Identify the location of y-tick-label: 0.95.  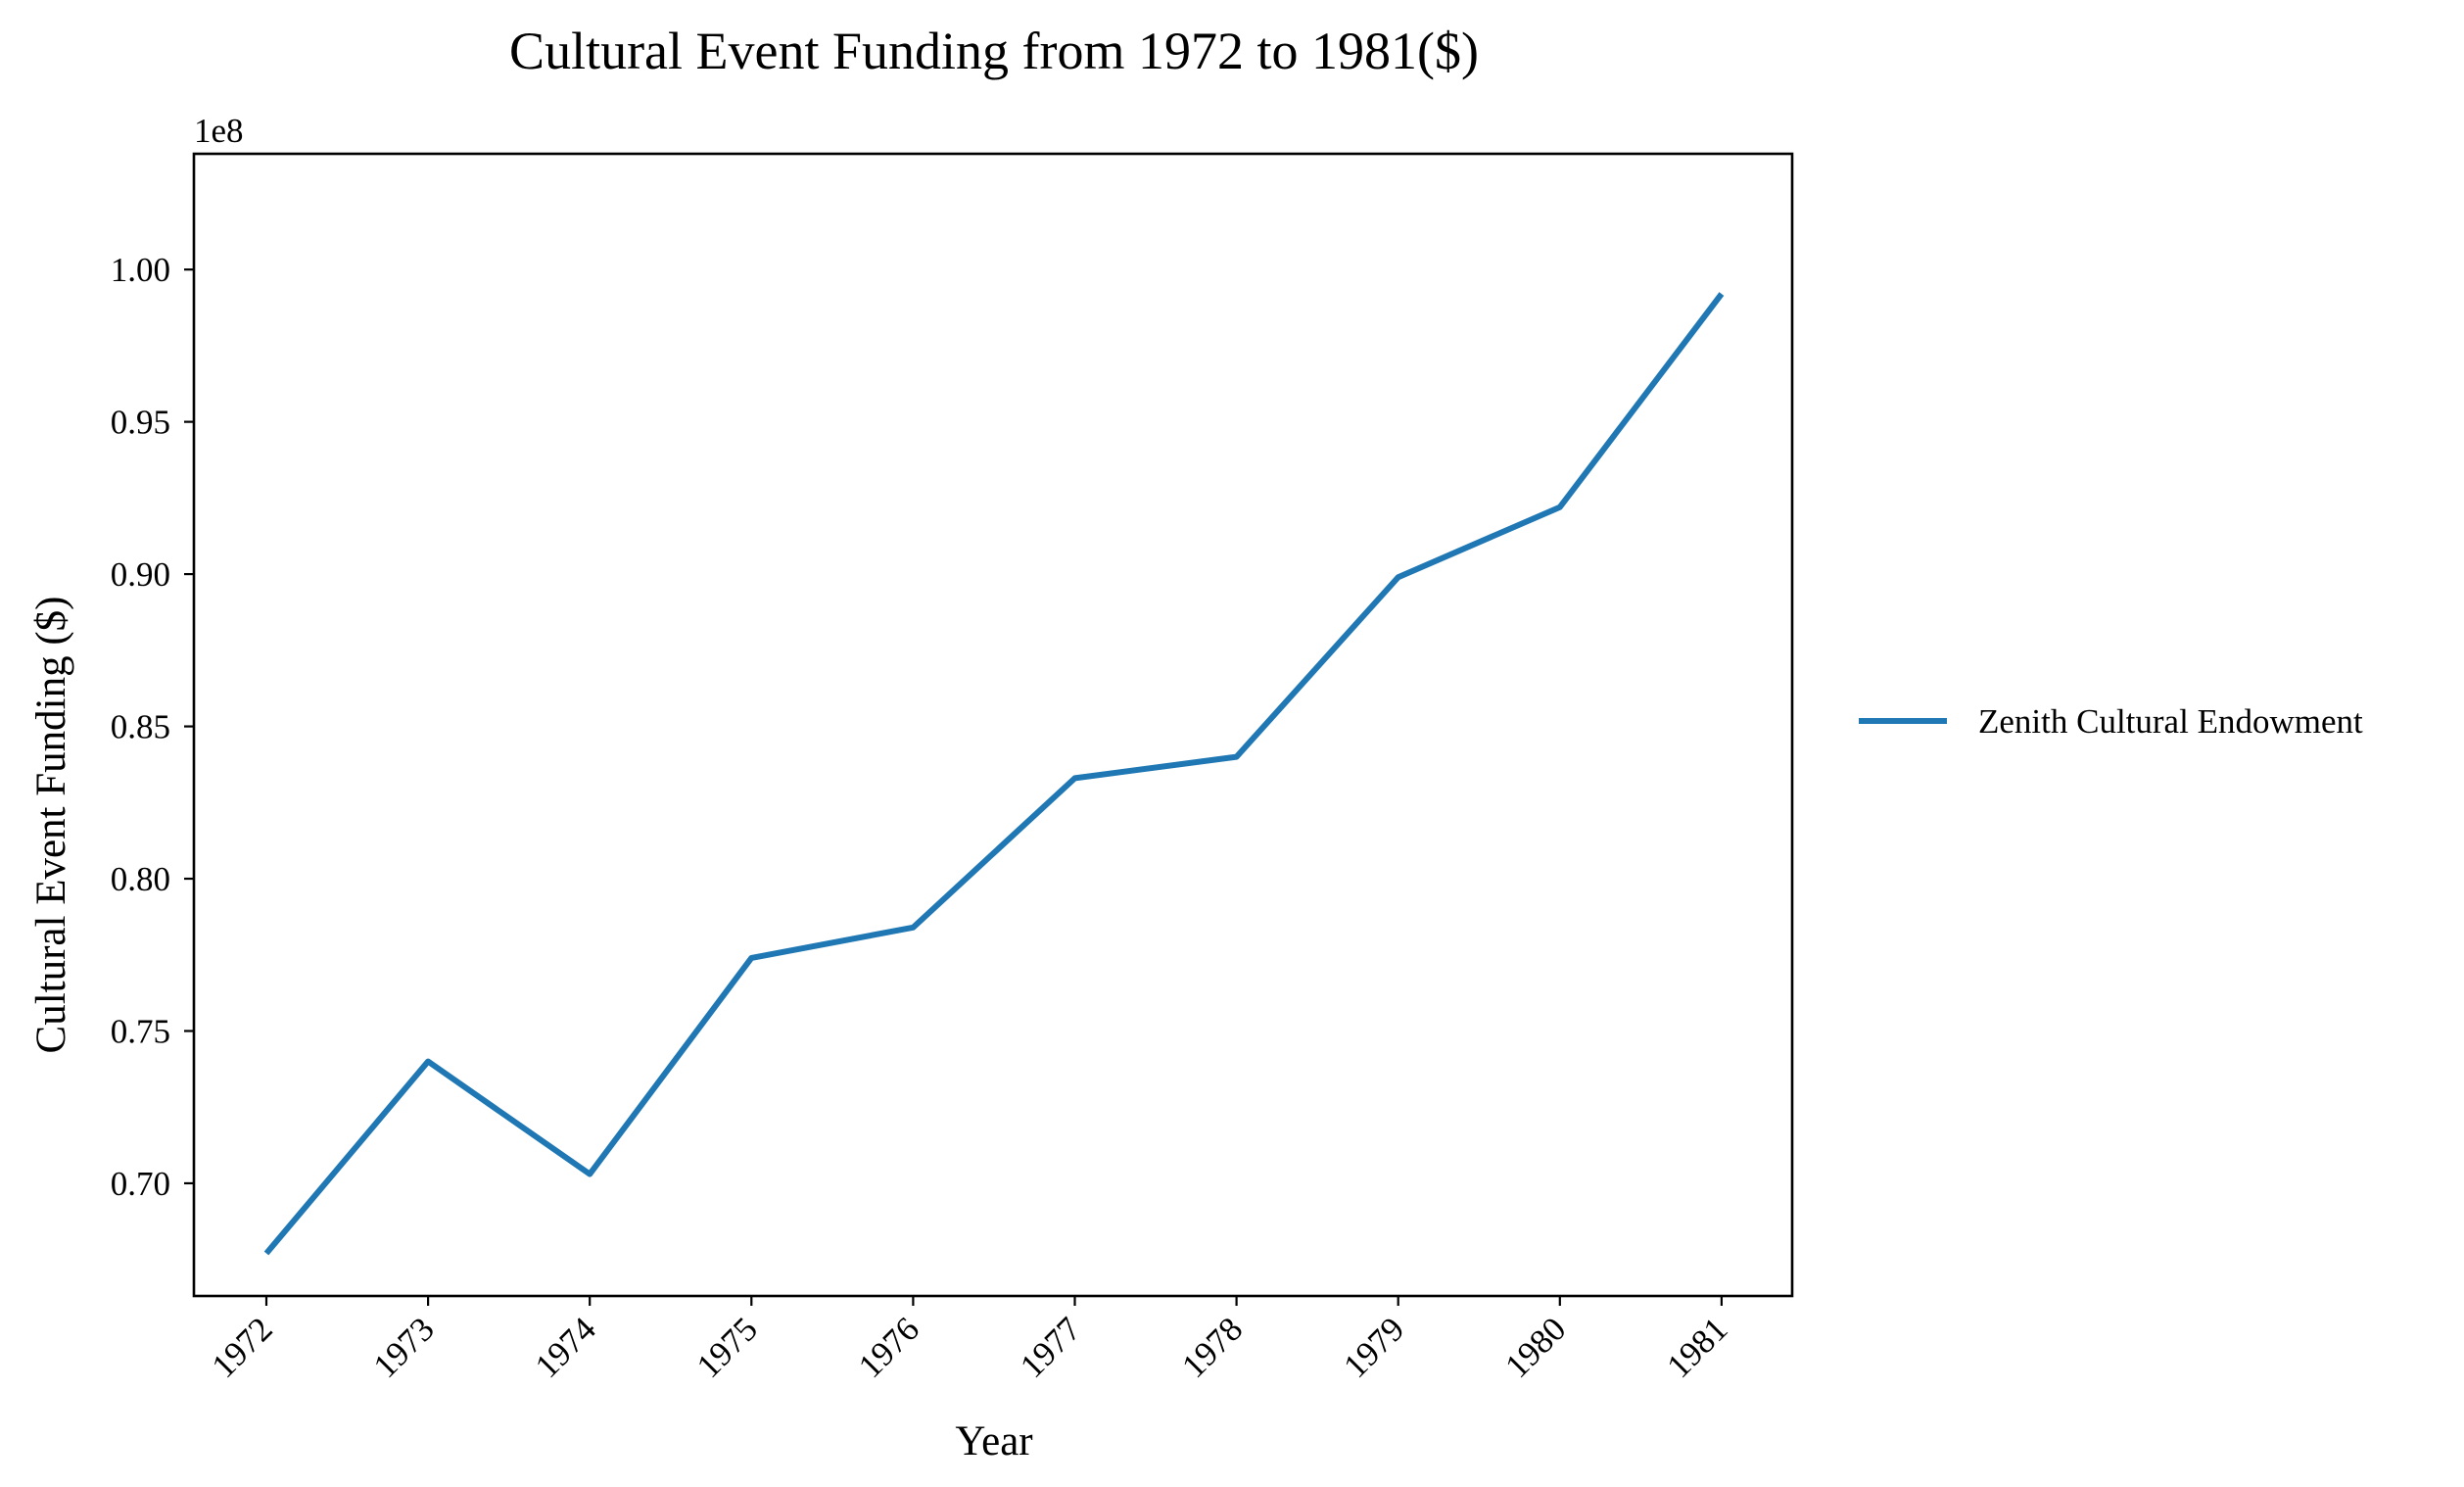
(140, 423).